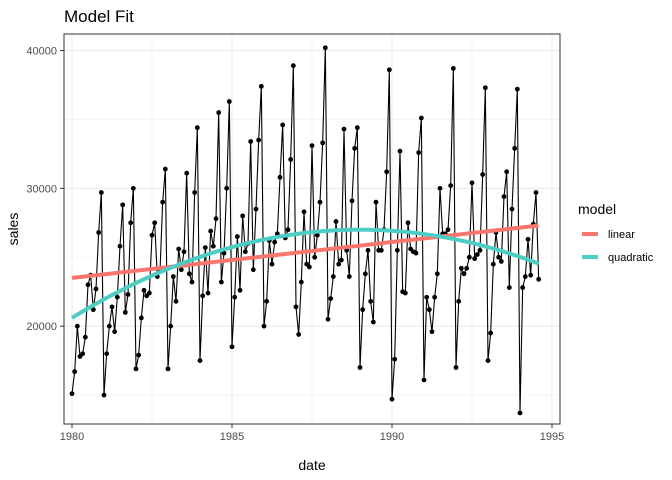  I want to click on fit-line-quadratic, so click(305, 273).